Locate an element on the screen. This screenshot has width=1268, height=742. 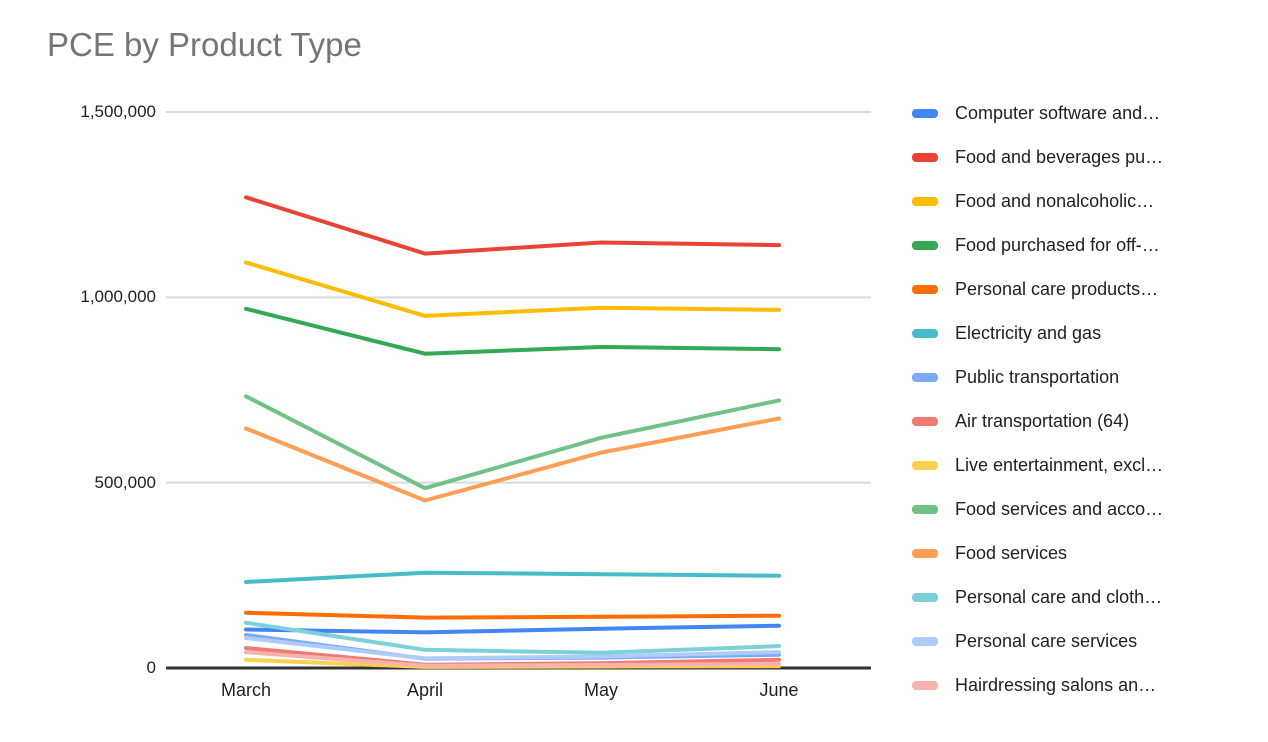
legend-item-label: Public transportation is located at coordinates (1037, 376).